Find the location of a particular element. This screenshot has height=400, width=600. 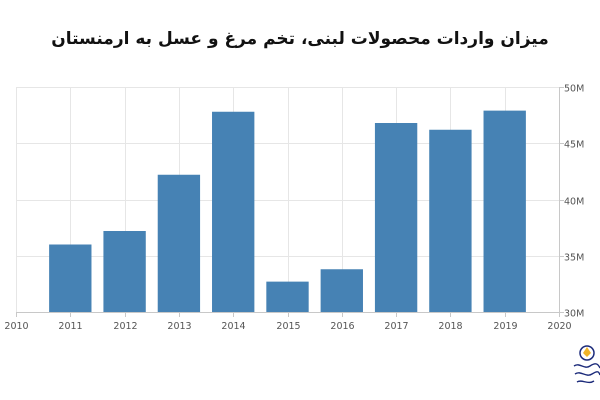

logo-emblem-icon is located at coordinates (587, 352).